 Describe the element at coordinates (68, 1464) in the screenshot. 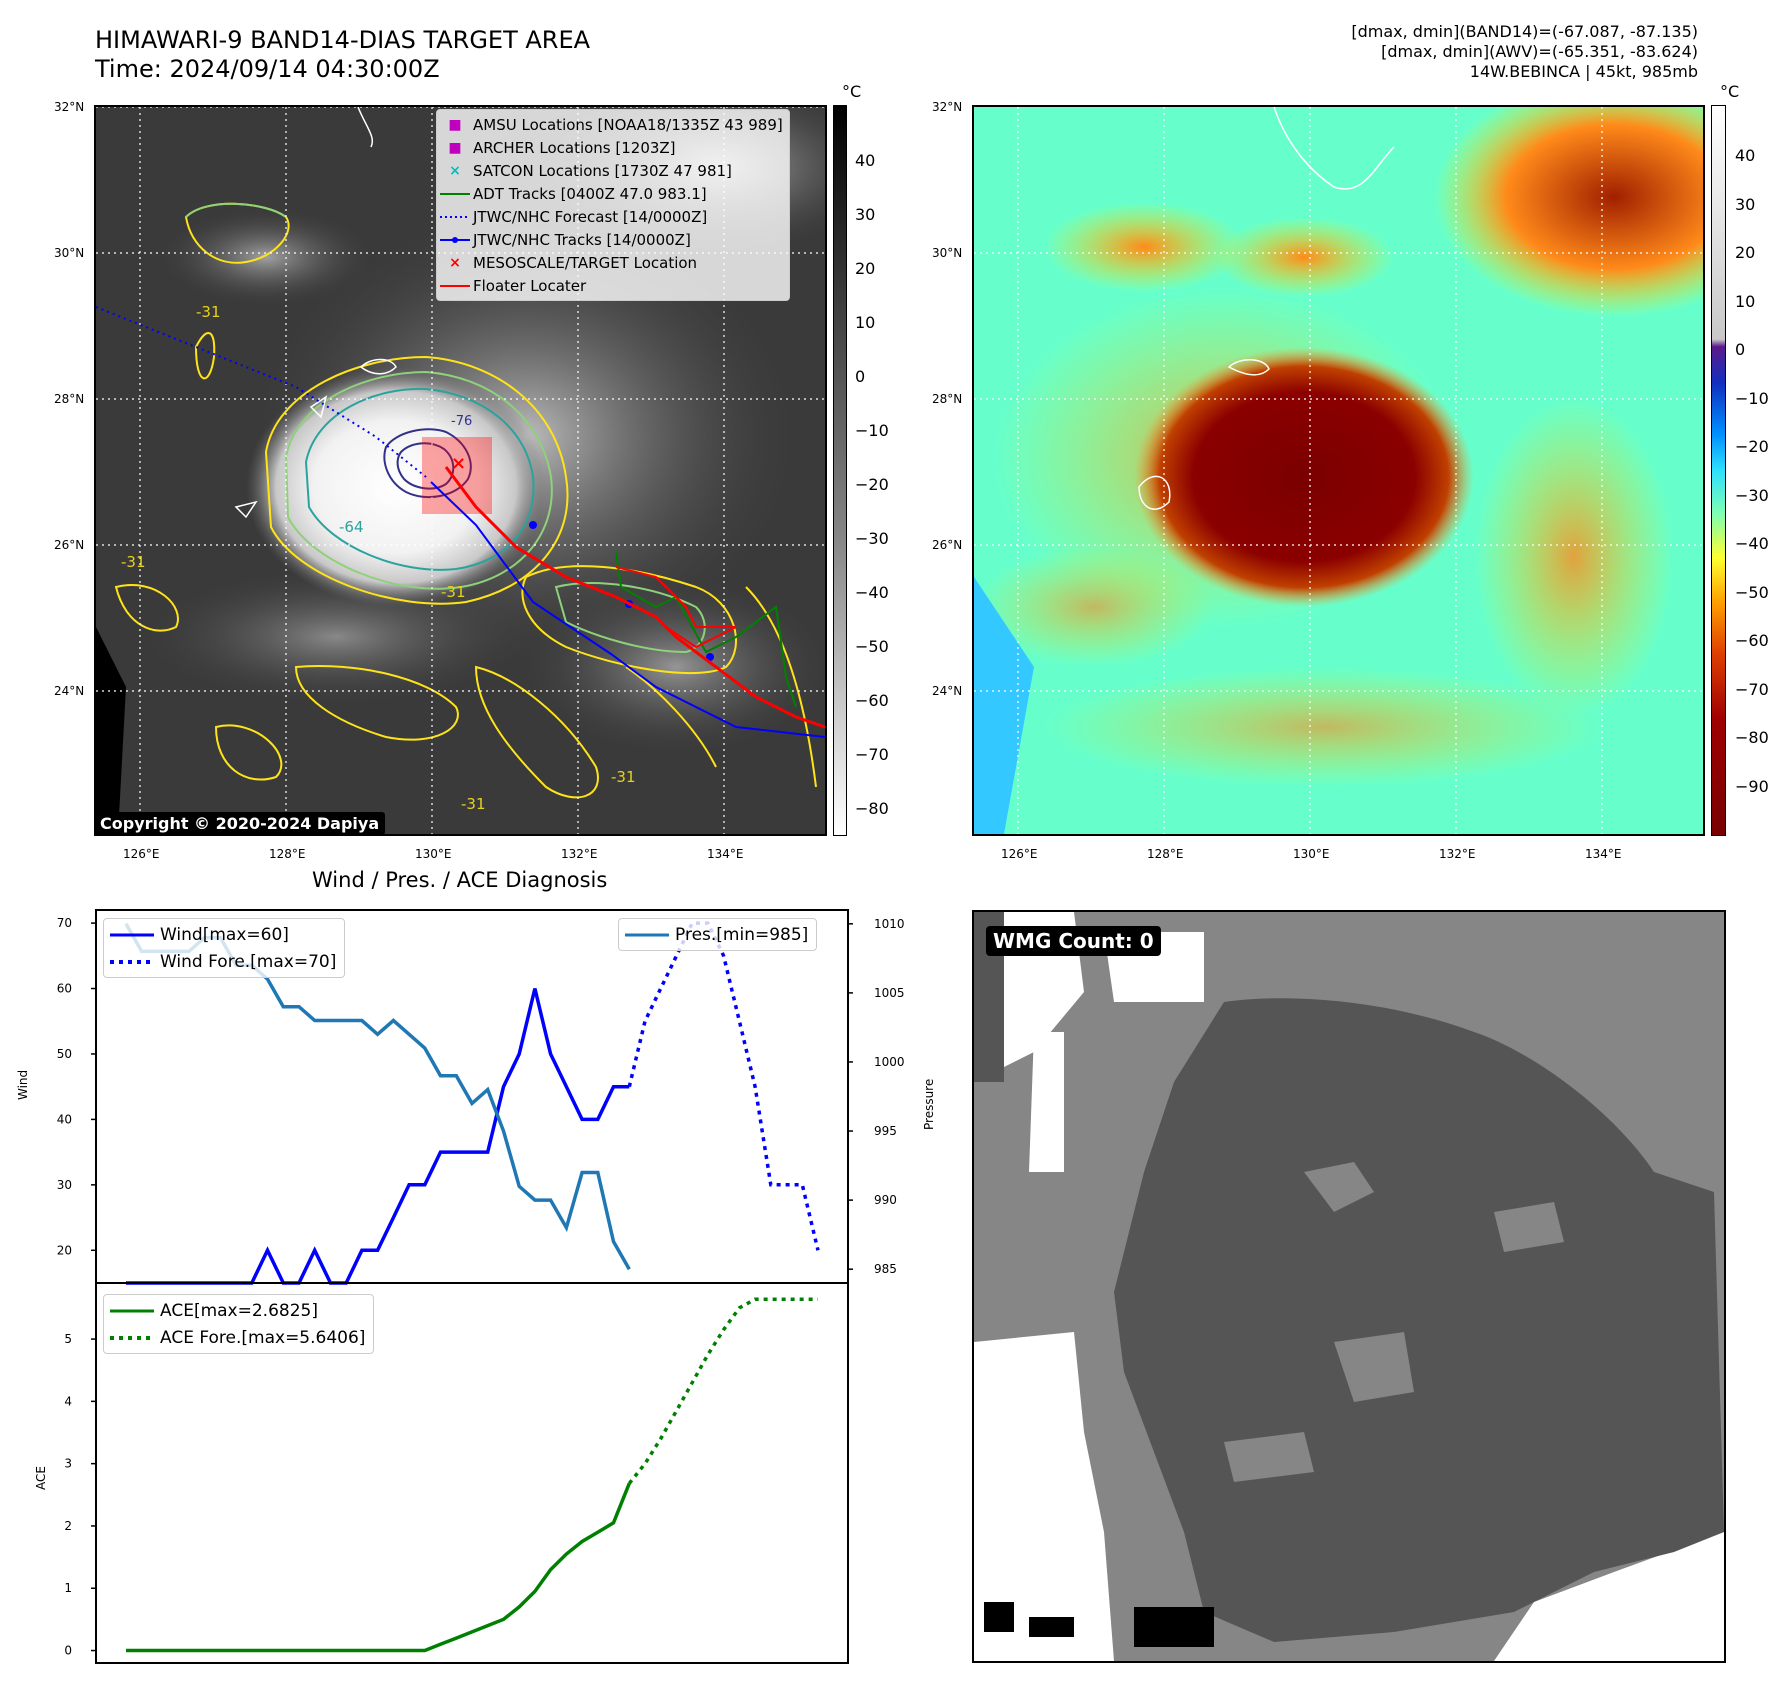

I see `y-tick-label: 3` at that location.